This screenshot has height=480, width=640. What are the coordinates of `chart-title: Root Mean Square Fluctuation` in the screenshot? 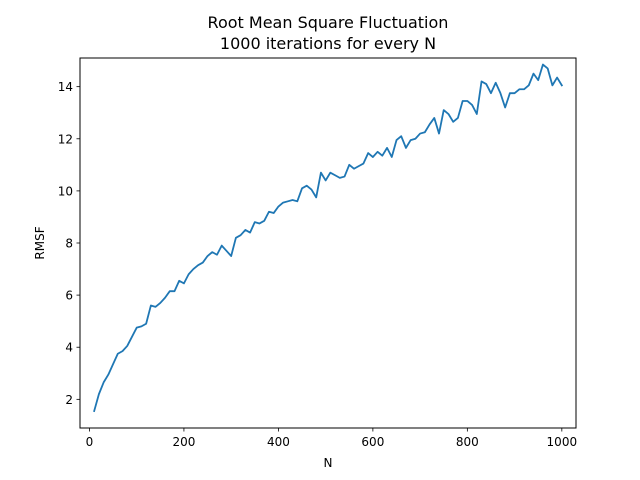 It's located at (328, 22).